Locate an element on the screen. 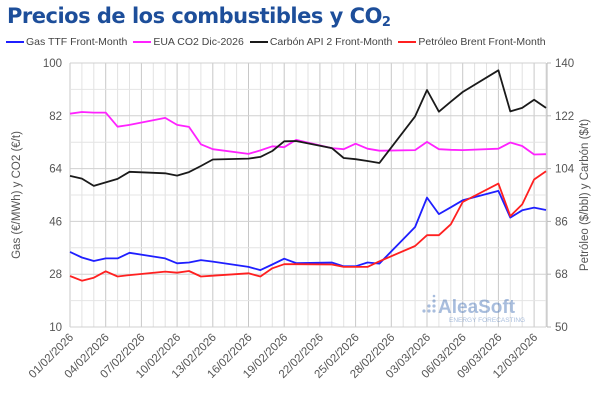  y-tick-left: 10 is located at coordinates (55, 328).